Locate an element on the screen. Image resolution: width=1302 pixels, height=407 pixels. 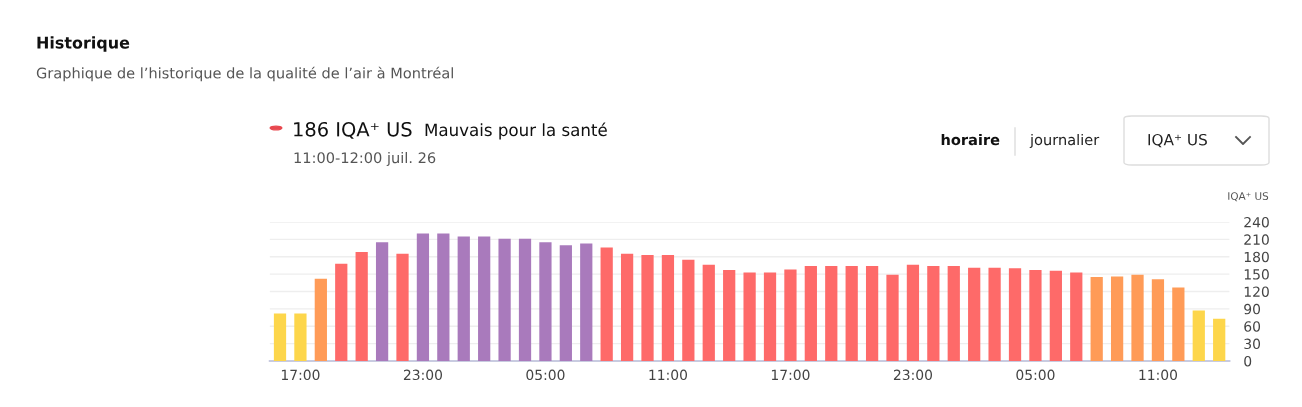
y-tick-label: 180 is located at coordinates (1256, 257).